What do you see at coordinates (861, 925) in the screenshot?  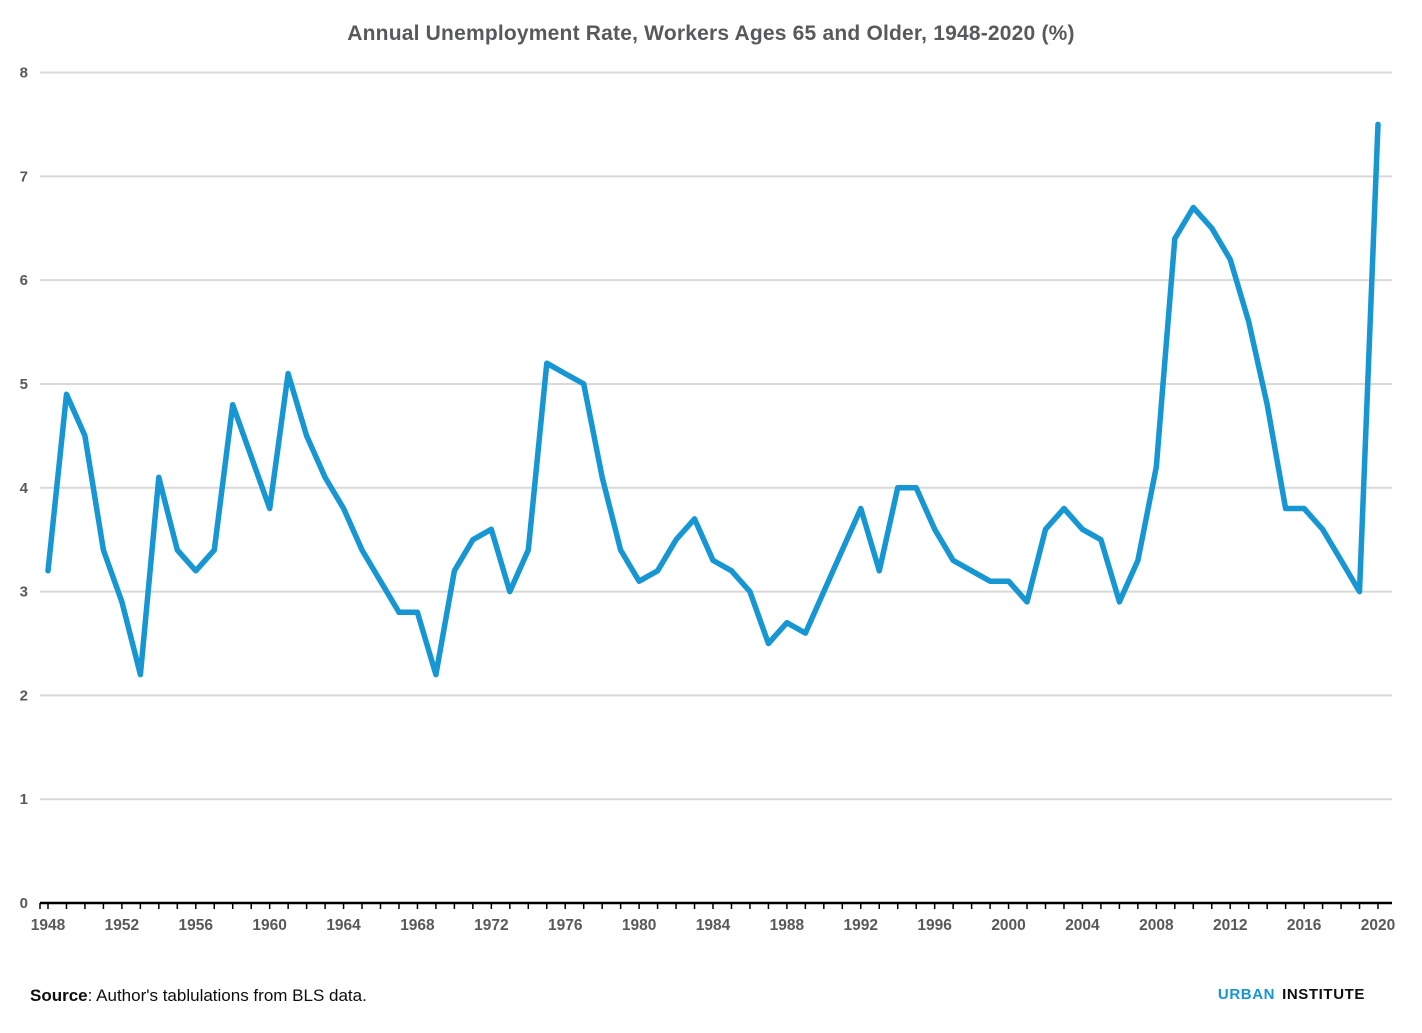 I see `x-axis-tick-label: 1992` at bounding box center [861, 925].